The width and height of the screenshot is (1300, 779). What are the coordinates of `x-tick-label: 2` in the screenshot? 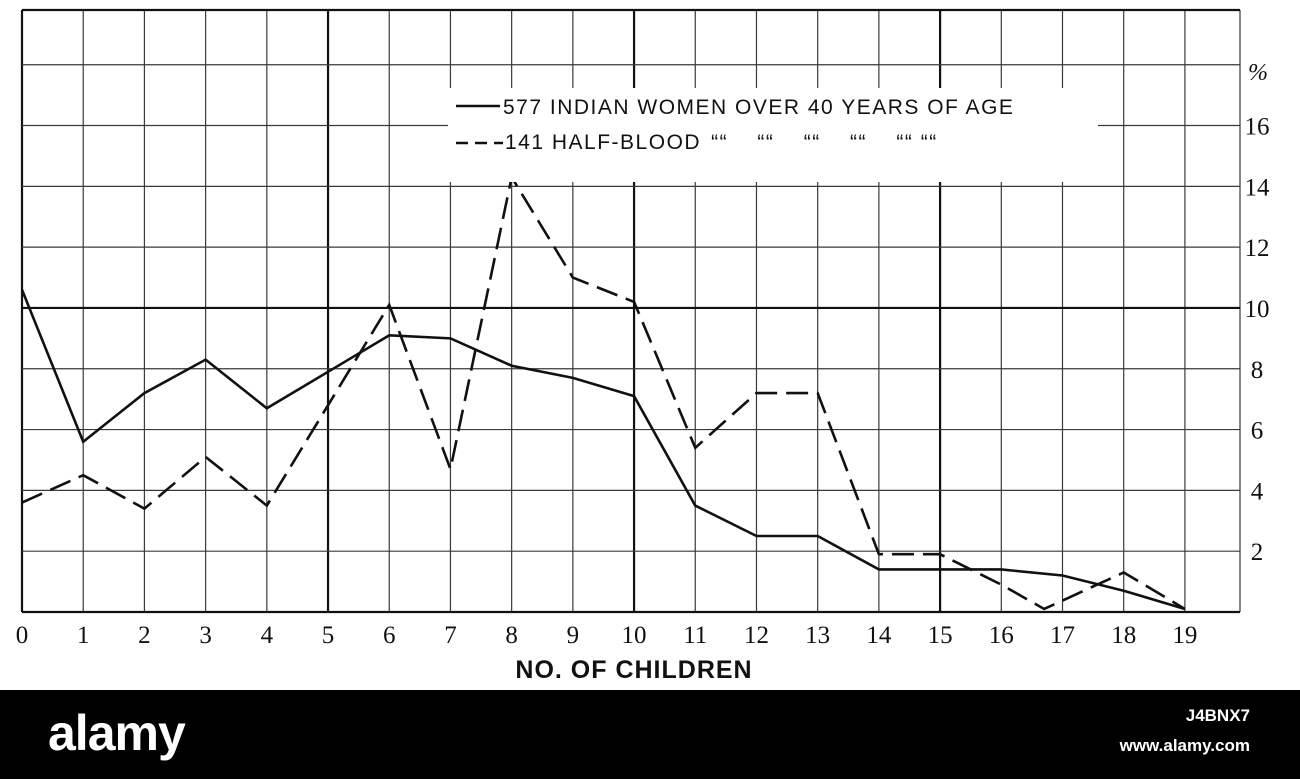 It's located at (144, 635).